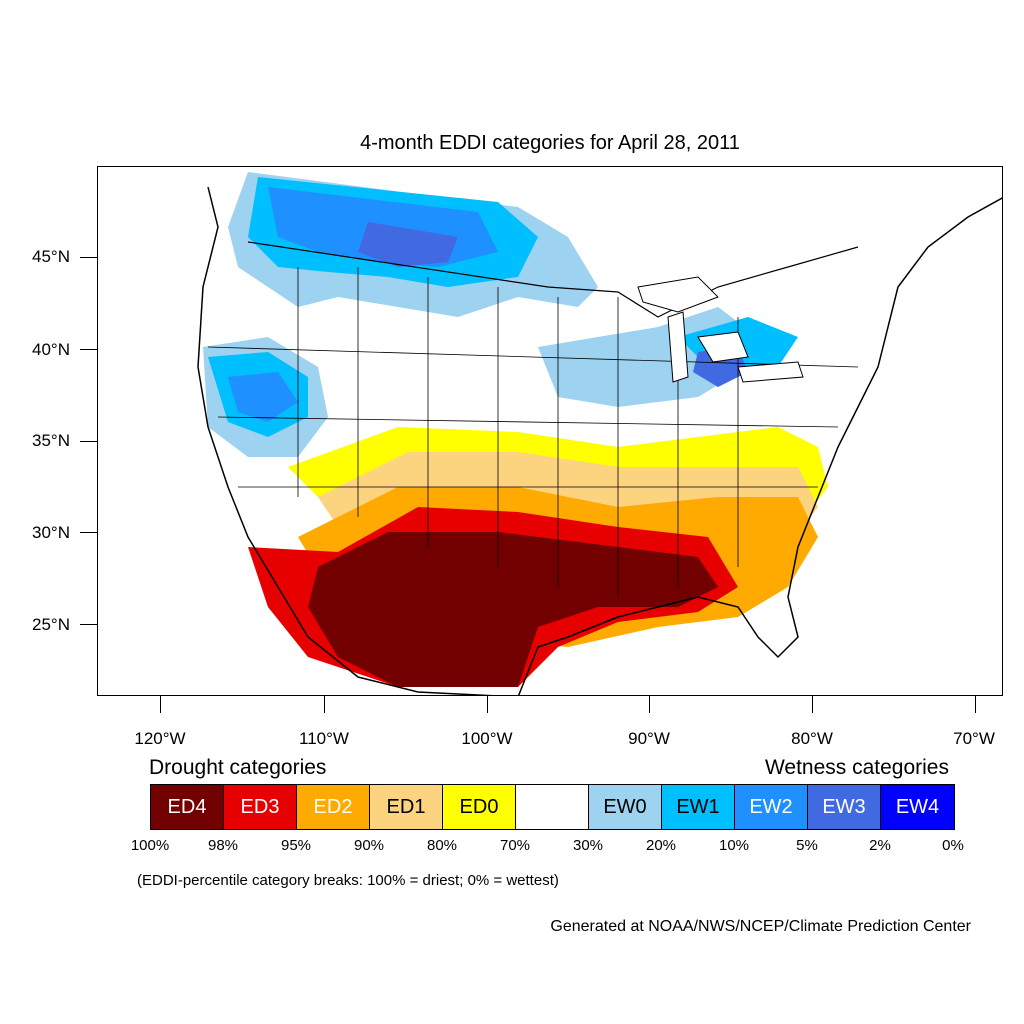 Image resolution: width=1024 pixels, height=1024 pixels. Describe the element at coordinates (771, 807) in the screenshot. I see `legend-swatch-ew2: EW2` at that location.